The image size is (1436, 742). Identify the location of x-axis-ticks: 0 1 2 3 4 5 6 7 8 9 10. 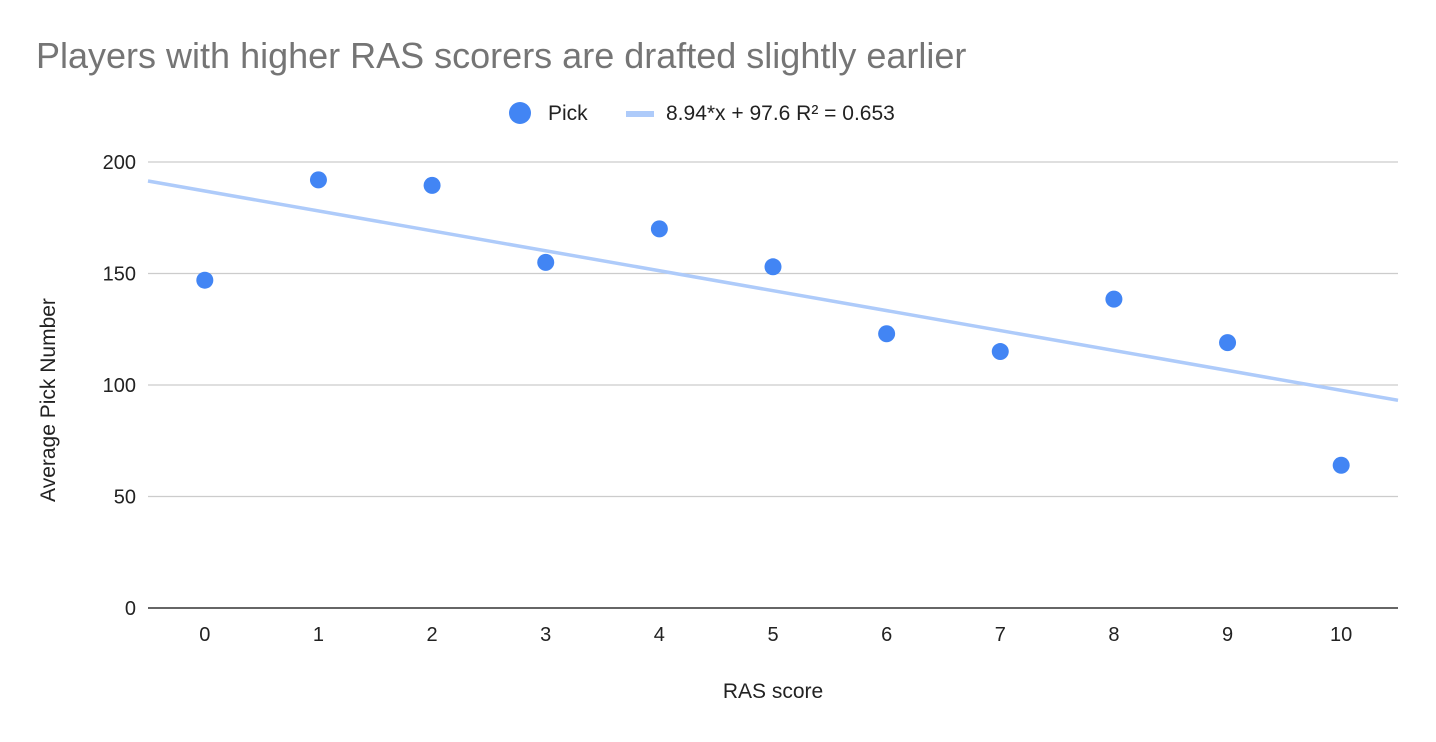
(775, 635).